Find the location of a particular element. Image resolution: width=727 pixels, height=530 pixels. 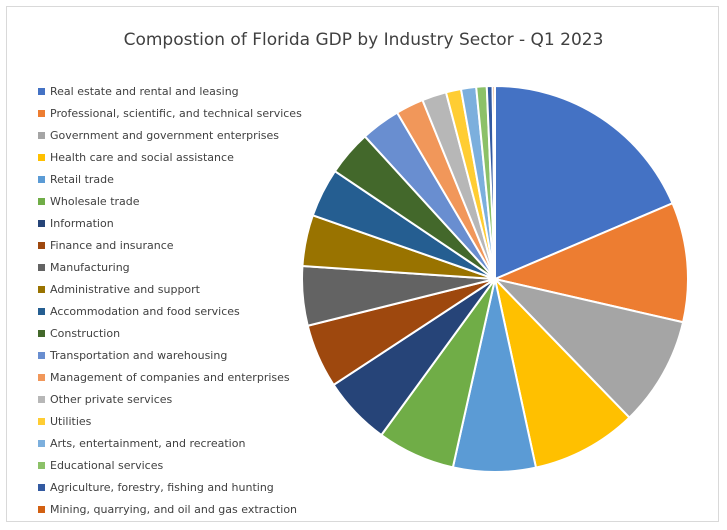

legend-item: Arts, entertainment, and recreation is located at coordinates (170, 443).